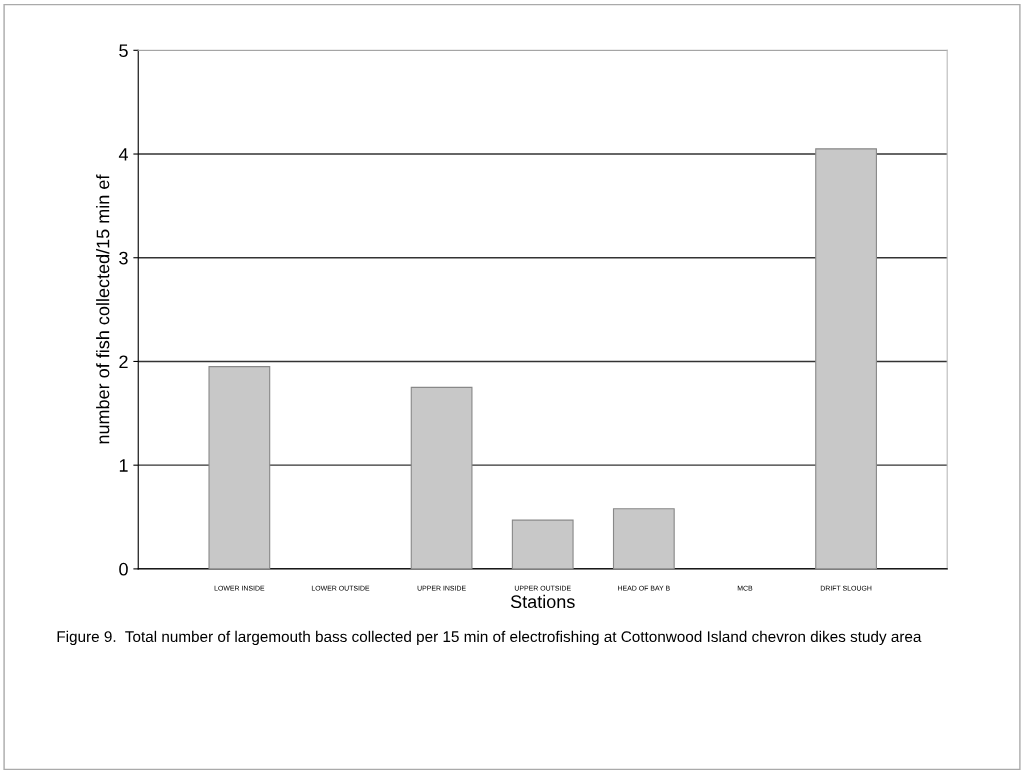 This screenshot has height=774, width=1024. What do you see at coordinates (123, 154) in the screenshot?
I see `y-tick-label: 4` at bounding box center [123, 154].